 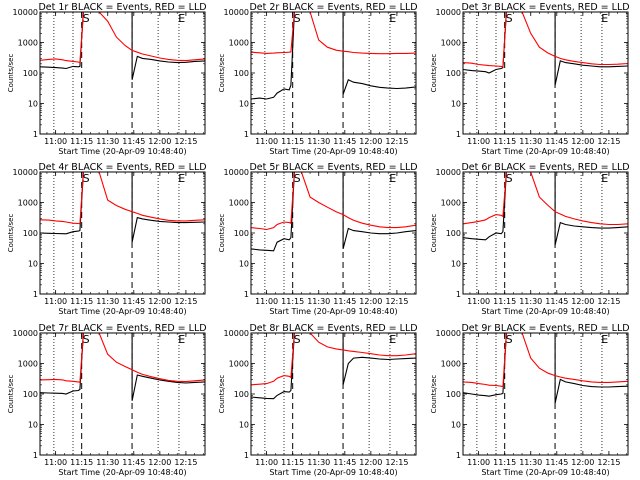 I want to click on panel-title: Det 1r BLACK = Events, RED = LLD, so click(x=122, y=7).